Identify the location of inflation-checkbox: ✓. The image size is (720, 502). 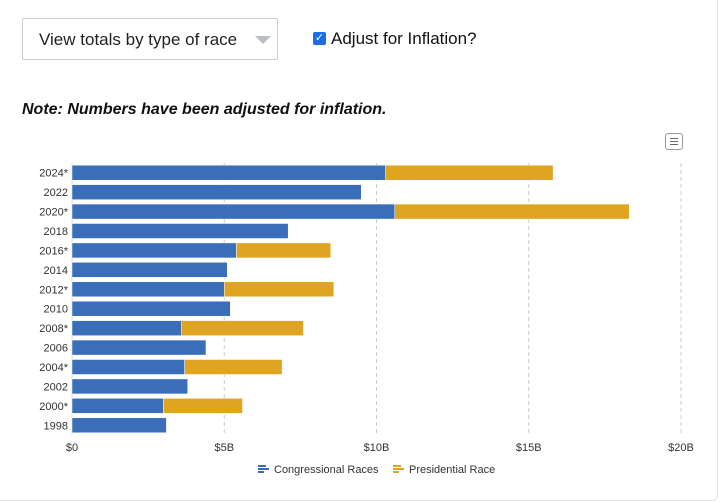
(319, 38).